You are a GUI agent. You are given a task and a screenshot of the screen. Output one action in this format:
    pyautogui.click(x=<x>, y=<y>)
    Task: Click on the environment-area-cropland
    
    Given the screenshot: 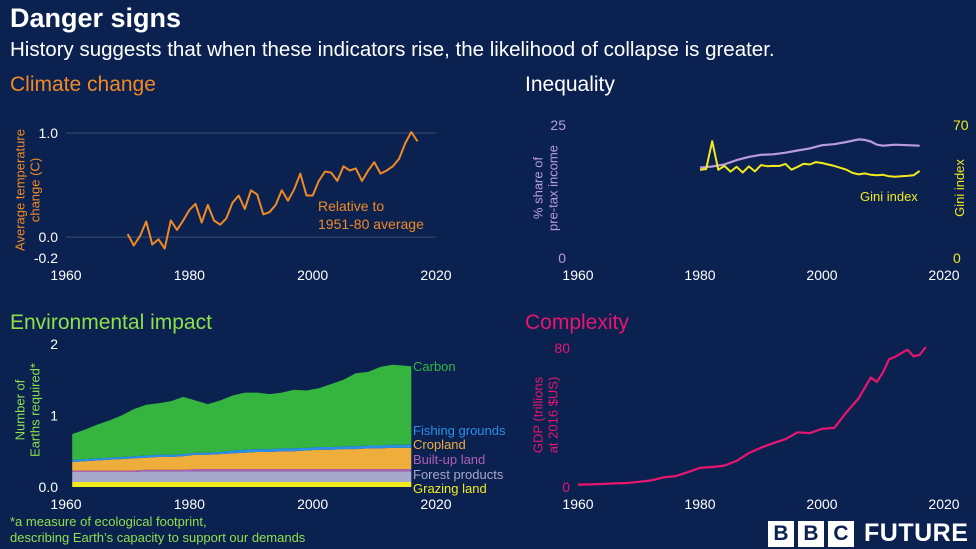 What is the action you would take?
    pyautogui.click(x=242, y=459)
    